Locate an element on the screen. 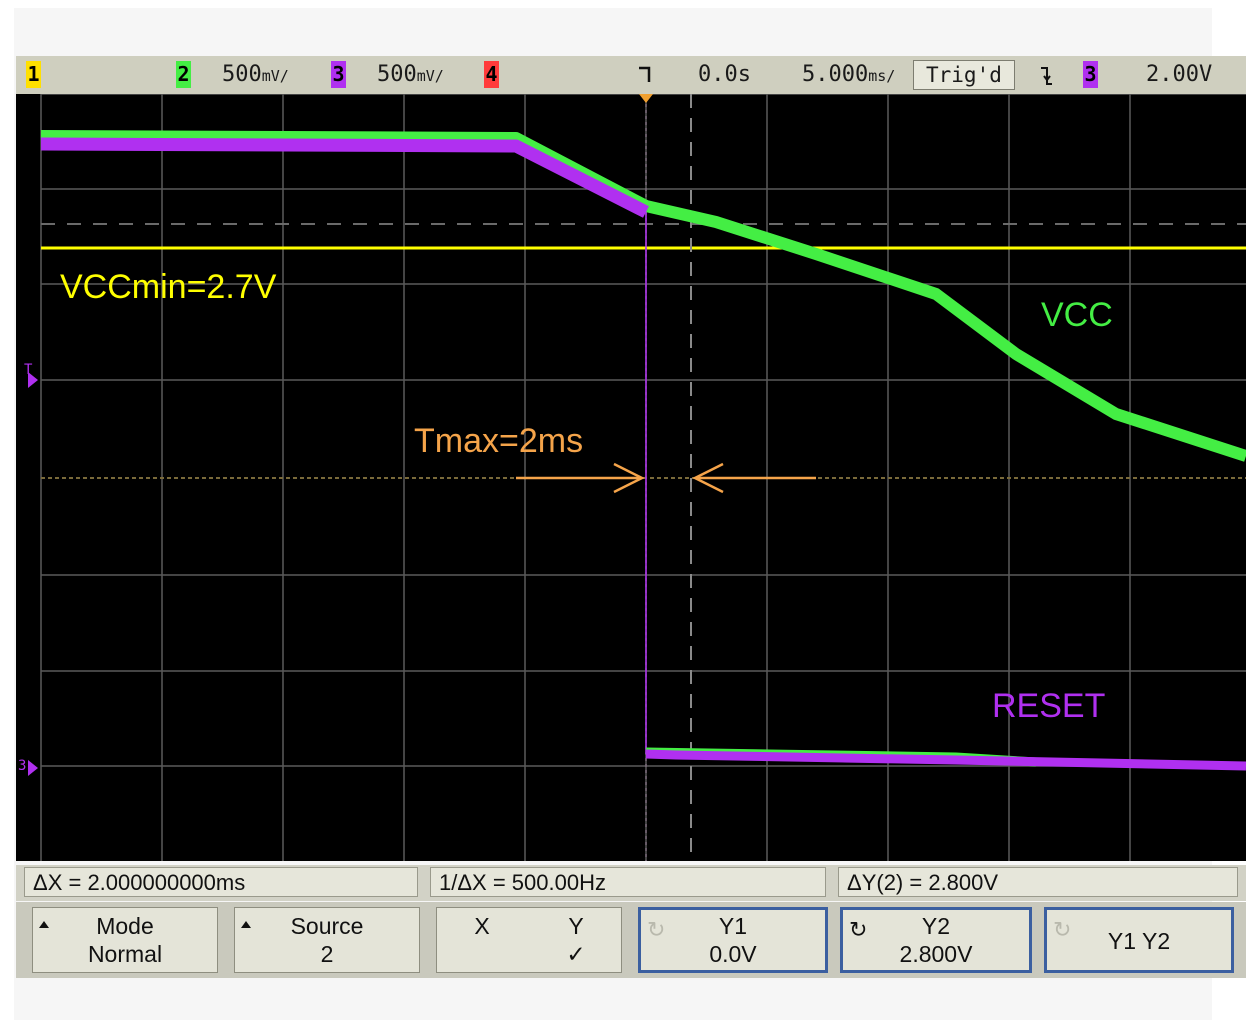  reset-ground-marker-label: 3 is located at coordinates (22, 766).